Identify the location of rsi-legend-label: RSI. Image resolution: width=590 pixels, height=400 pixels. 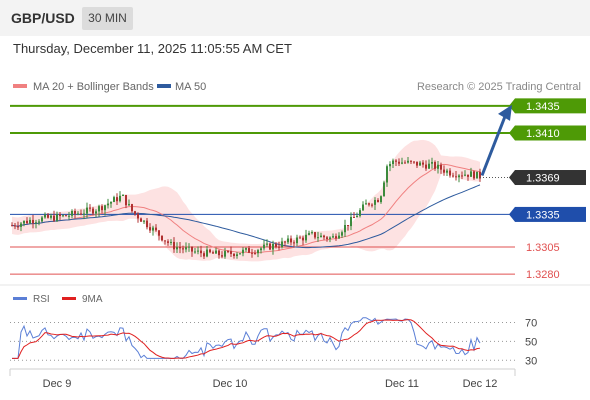
(41, 299).